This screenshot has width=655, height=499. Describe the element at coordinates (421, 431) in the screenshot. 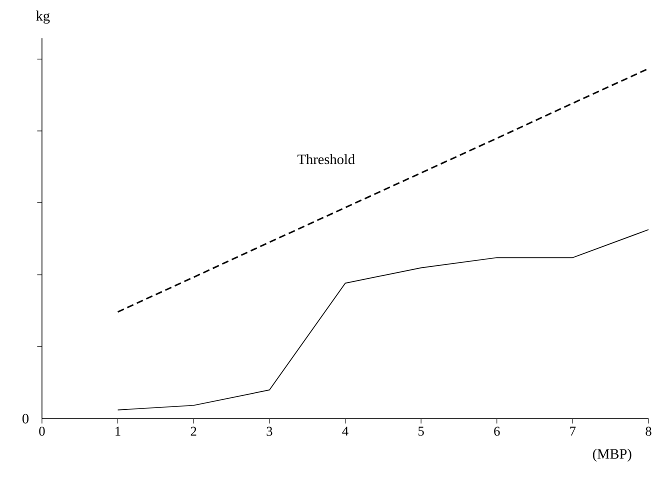

I see `x-tick-label: 5` at that location.